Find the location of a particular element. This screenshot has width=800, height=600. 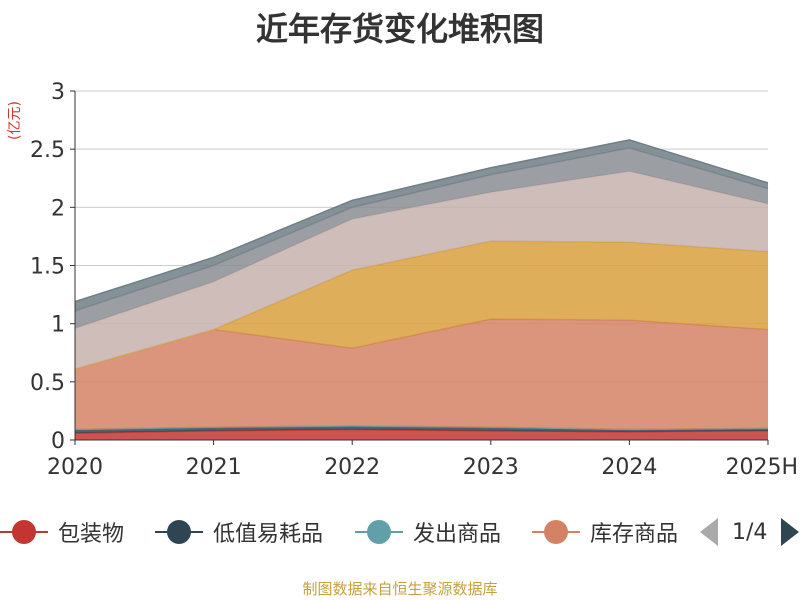

legend-item-finished-goods: 库存商品 is located at coordinates (605, 532).